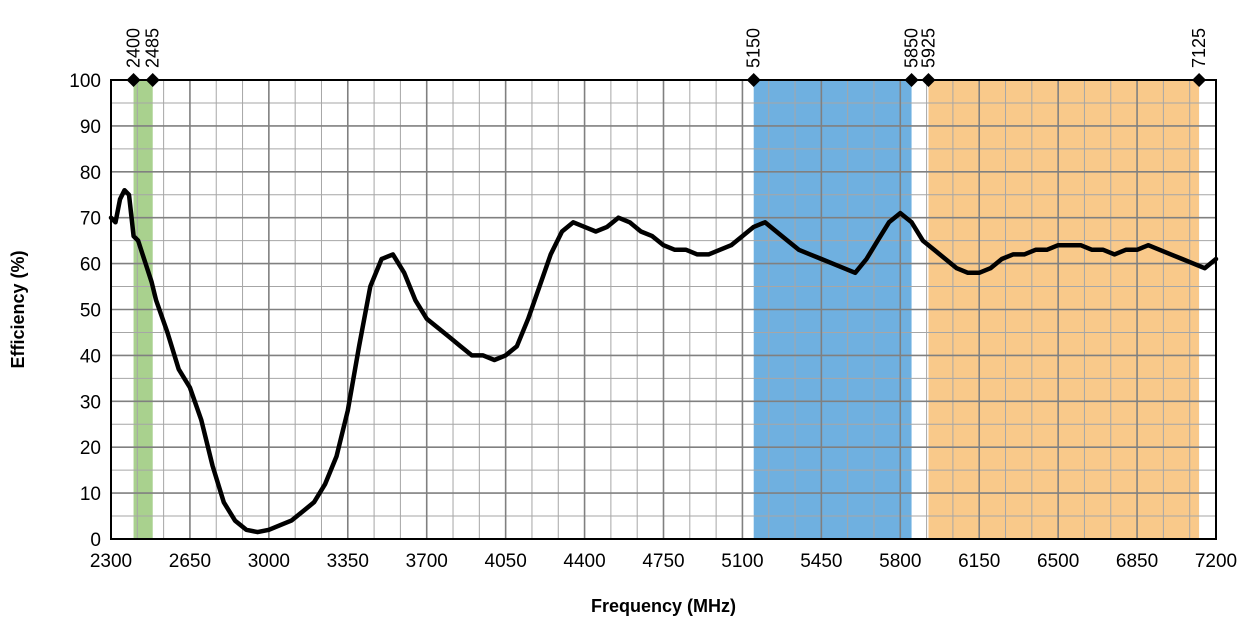 Image resolution: width=1255 pixels, height=623 pixels. Describe the element at coordinates (928, 48) in the screenshot. I see `marker-label: 5925` at that location.